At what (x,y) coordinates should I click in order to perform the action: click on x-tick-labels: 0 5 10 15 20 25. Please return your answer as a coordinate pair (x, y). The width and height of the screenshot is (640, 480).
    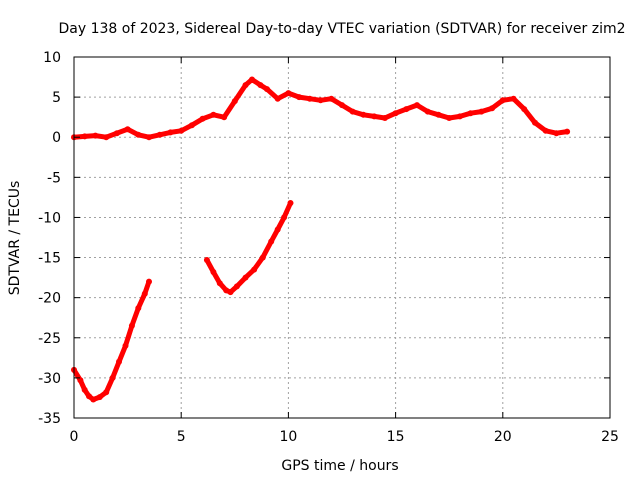
    Looking at the image, I should click on (344, 437).